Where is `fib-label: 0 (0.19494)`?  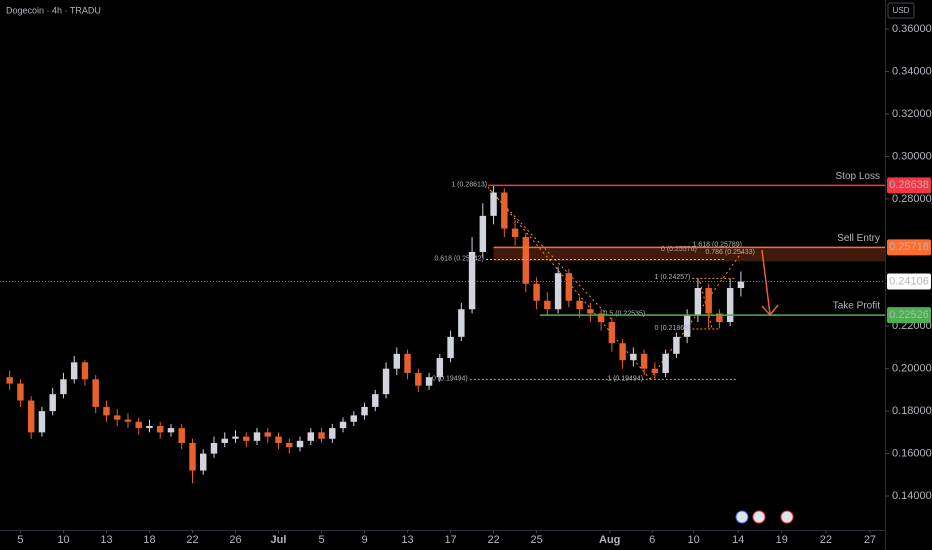 fib-label: 0 (0.19494) is located at coordinates (450, 378).